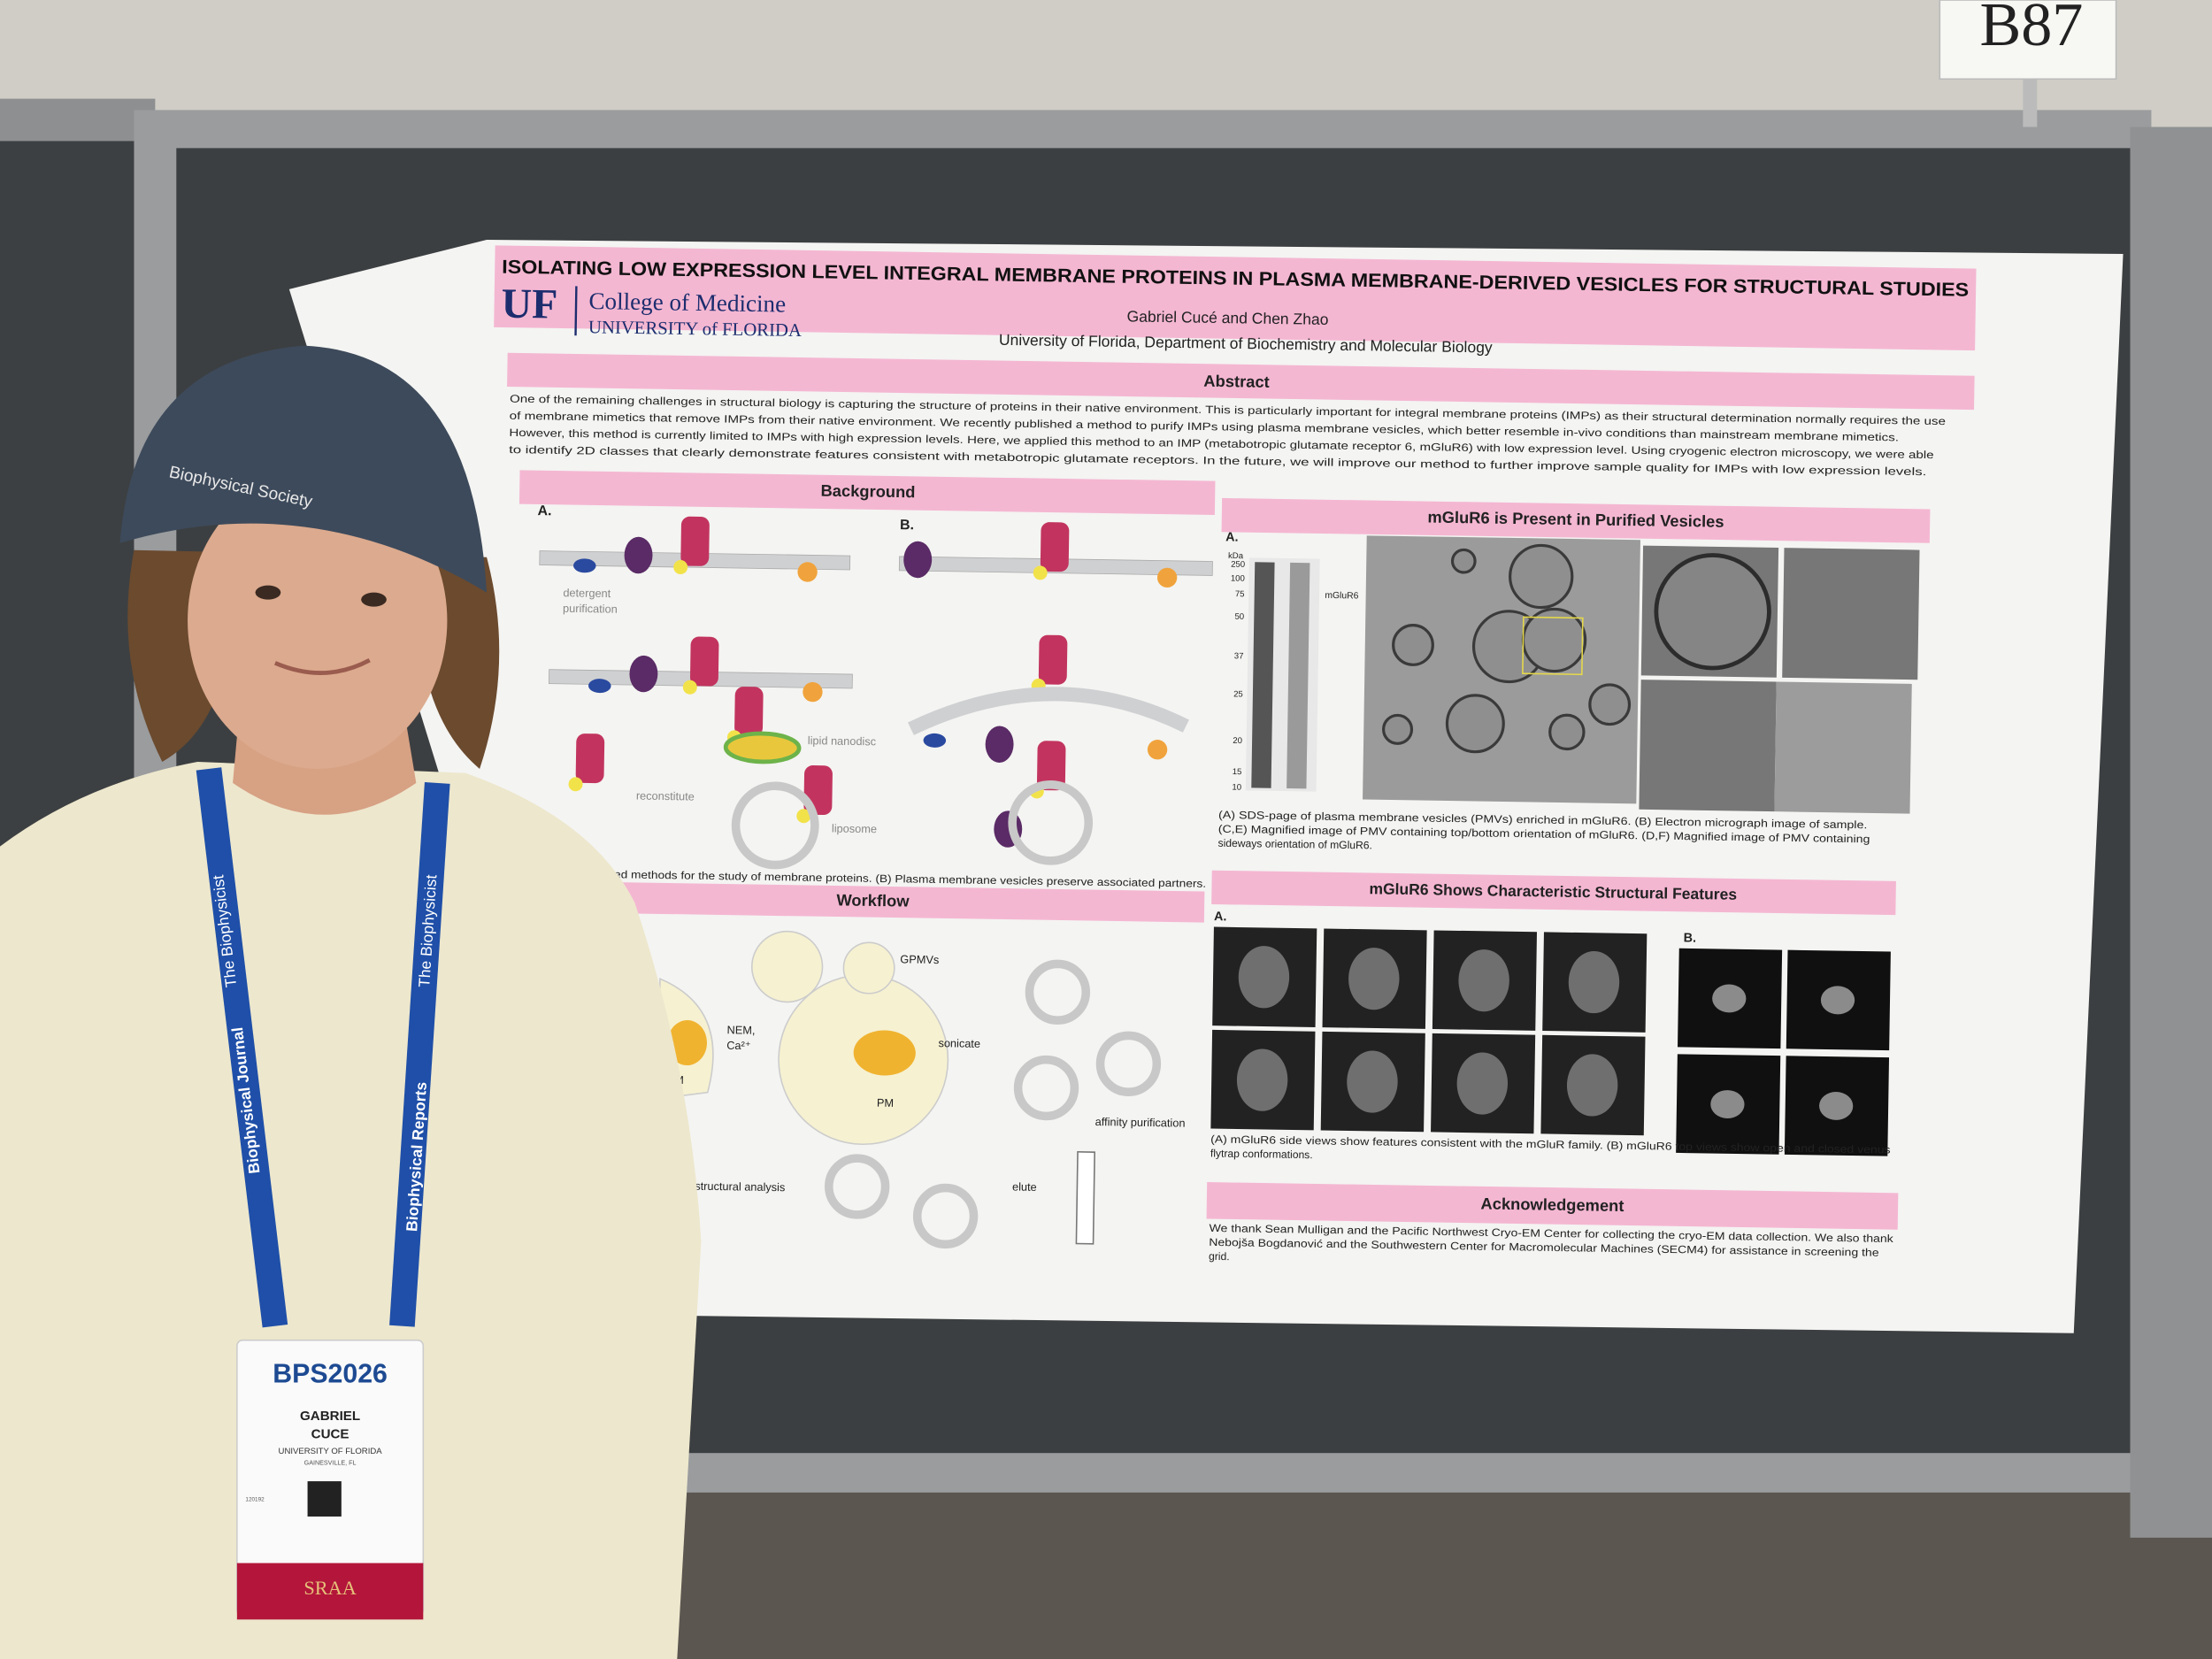 The width and height of the screenshot is (2212, 1659). What do you see at coordinates (1237, 772) in the screenshot?
I see `gel-ladder-label: 15` at bounding box center [1237, 772].